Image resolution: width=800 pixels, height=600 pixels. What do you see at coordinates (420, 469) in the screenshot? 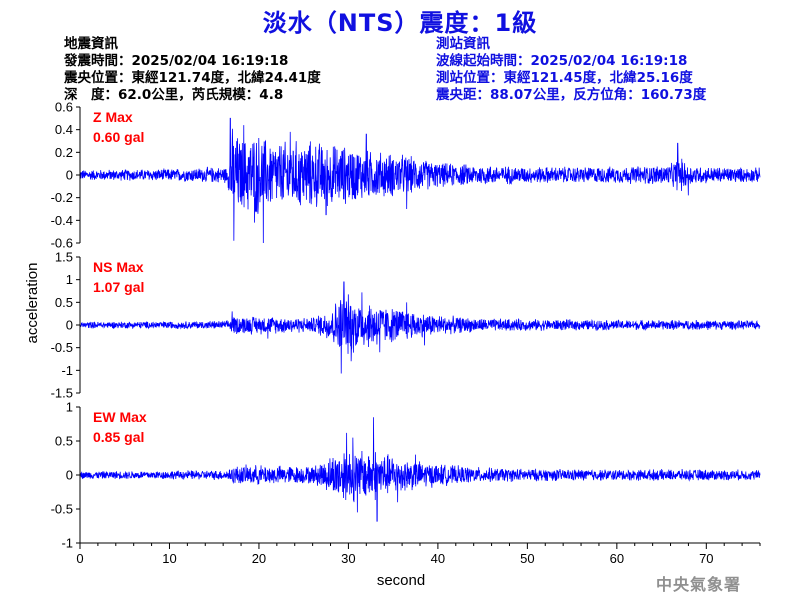
I see `waveform-ew` at bounding box center [420, 469].